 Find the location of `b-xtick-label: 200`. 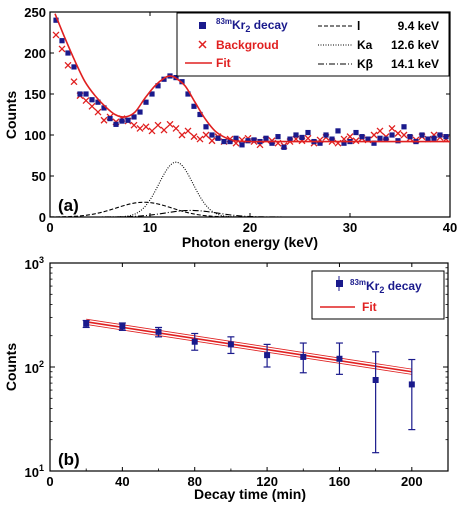

b-xtick-label: 200 is located at coordinates (412, 481).